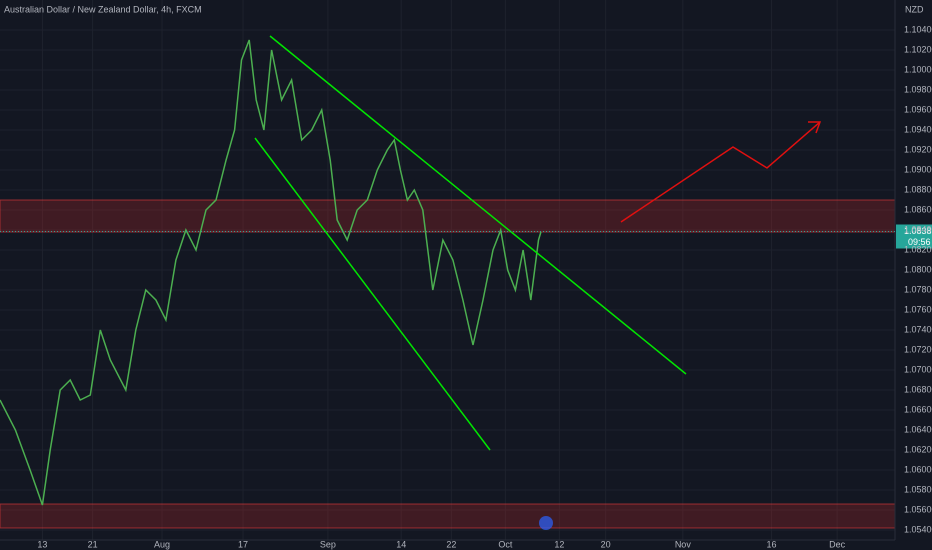 The height and width of the screenshot is (550, 932). Describe the element at coordinates (918, 529) in the screenshot. I see `y-tick-label: 1.05400` at that location.